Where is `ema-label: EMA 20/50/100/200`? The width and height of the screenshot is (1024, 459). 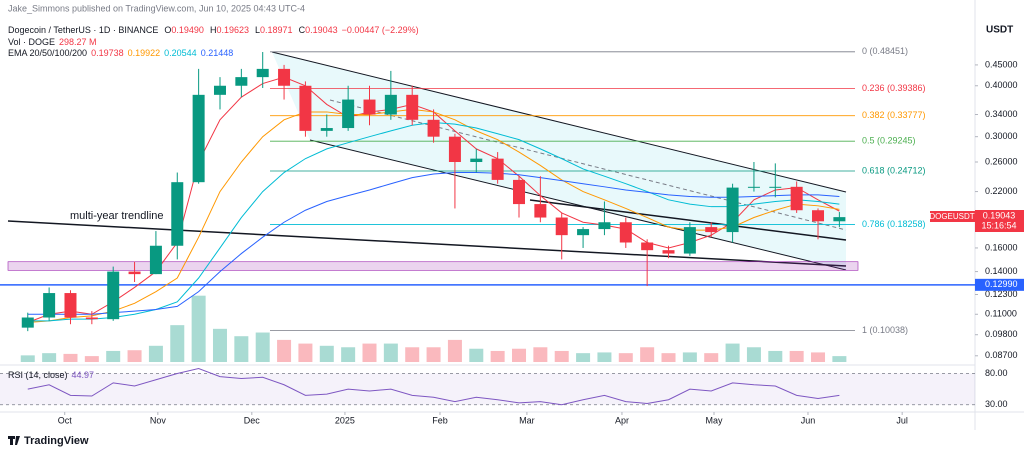 ema-label: EMA 20/50/100/200 is located at coordinates (47, 53).